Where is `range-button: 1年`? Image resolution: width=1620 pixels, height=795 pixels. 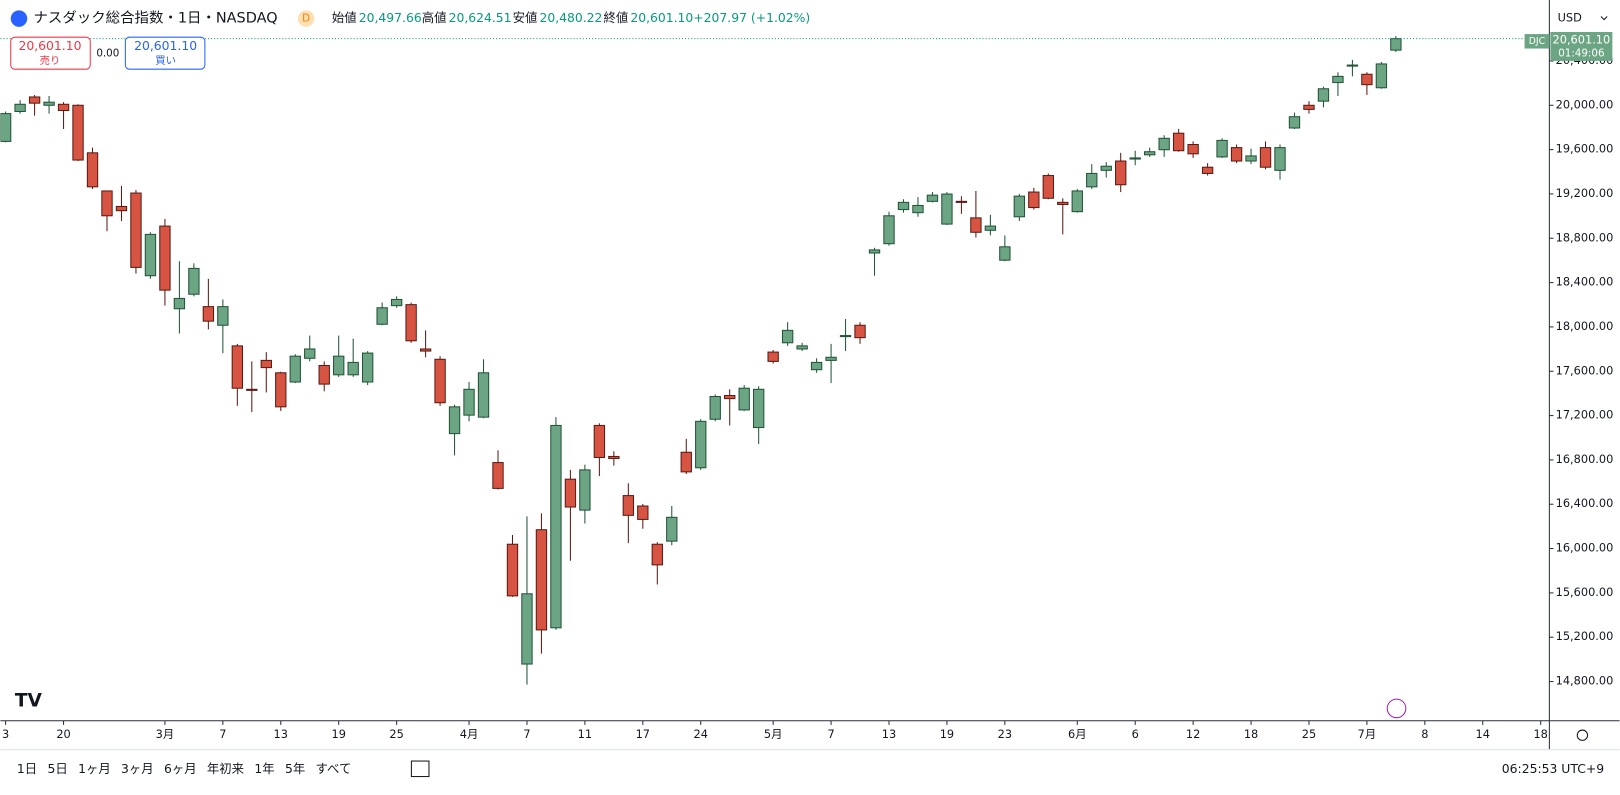
range-button: 1年 is located at coordinates (264, 768).